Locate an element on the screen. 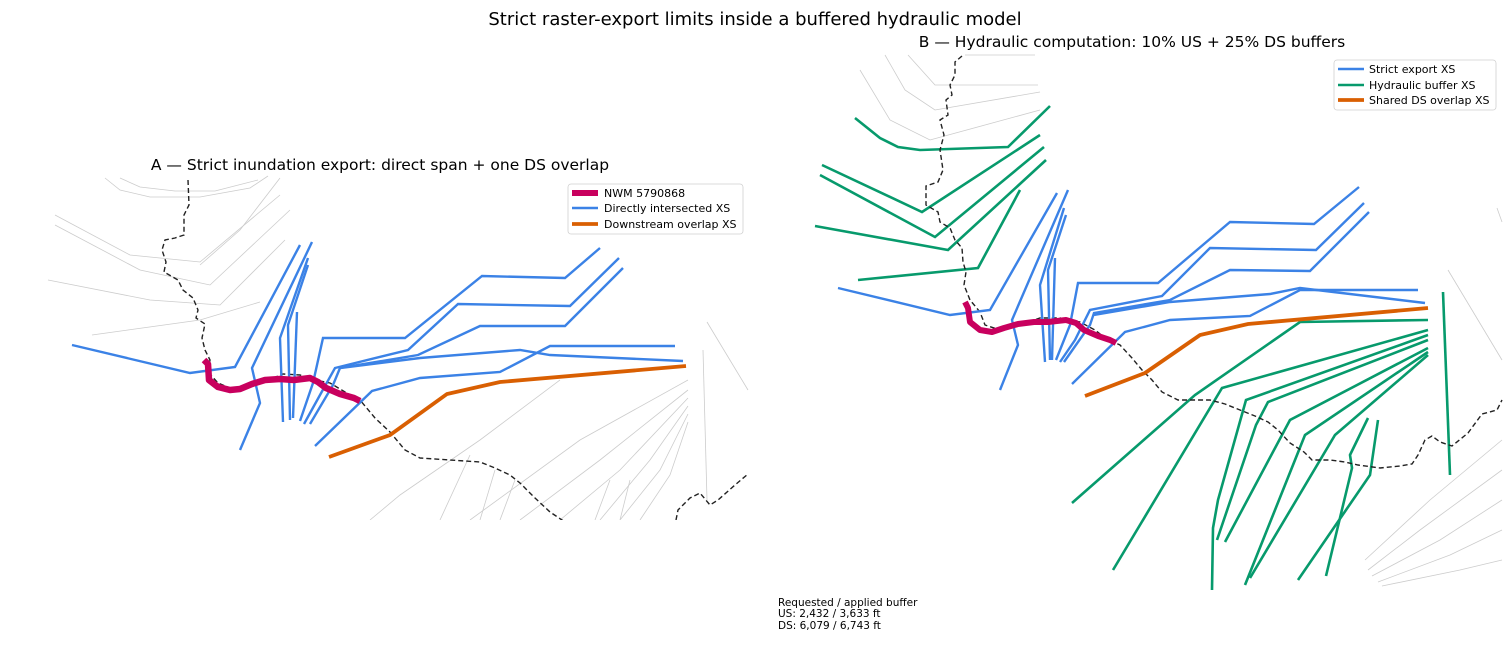 This screenshot has width=1511, height=652. buffer-note-ds: DS: 6,079 / 6,743 ft is located at coordinates (829, 626).